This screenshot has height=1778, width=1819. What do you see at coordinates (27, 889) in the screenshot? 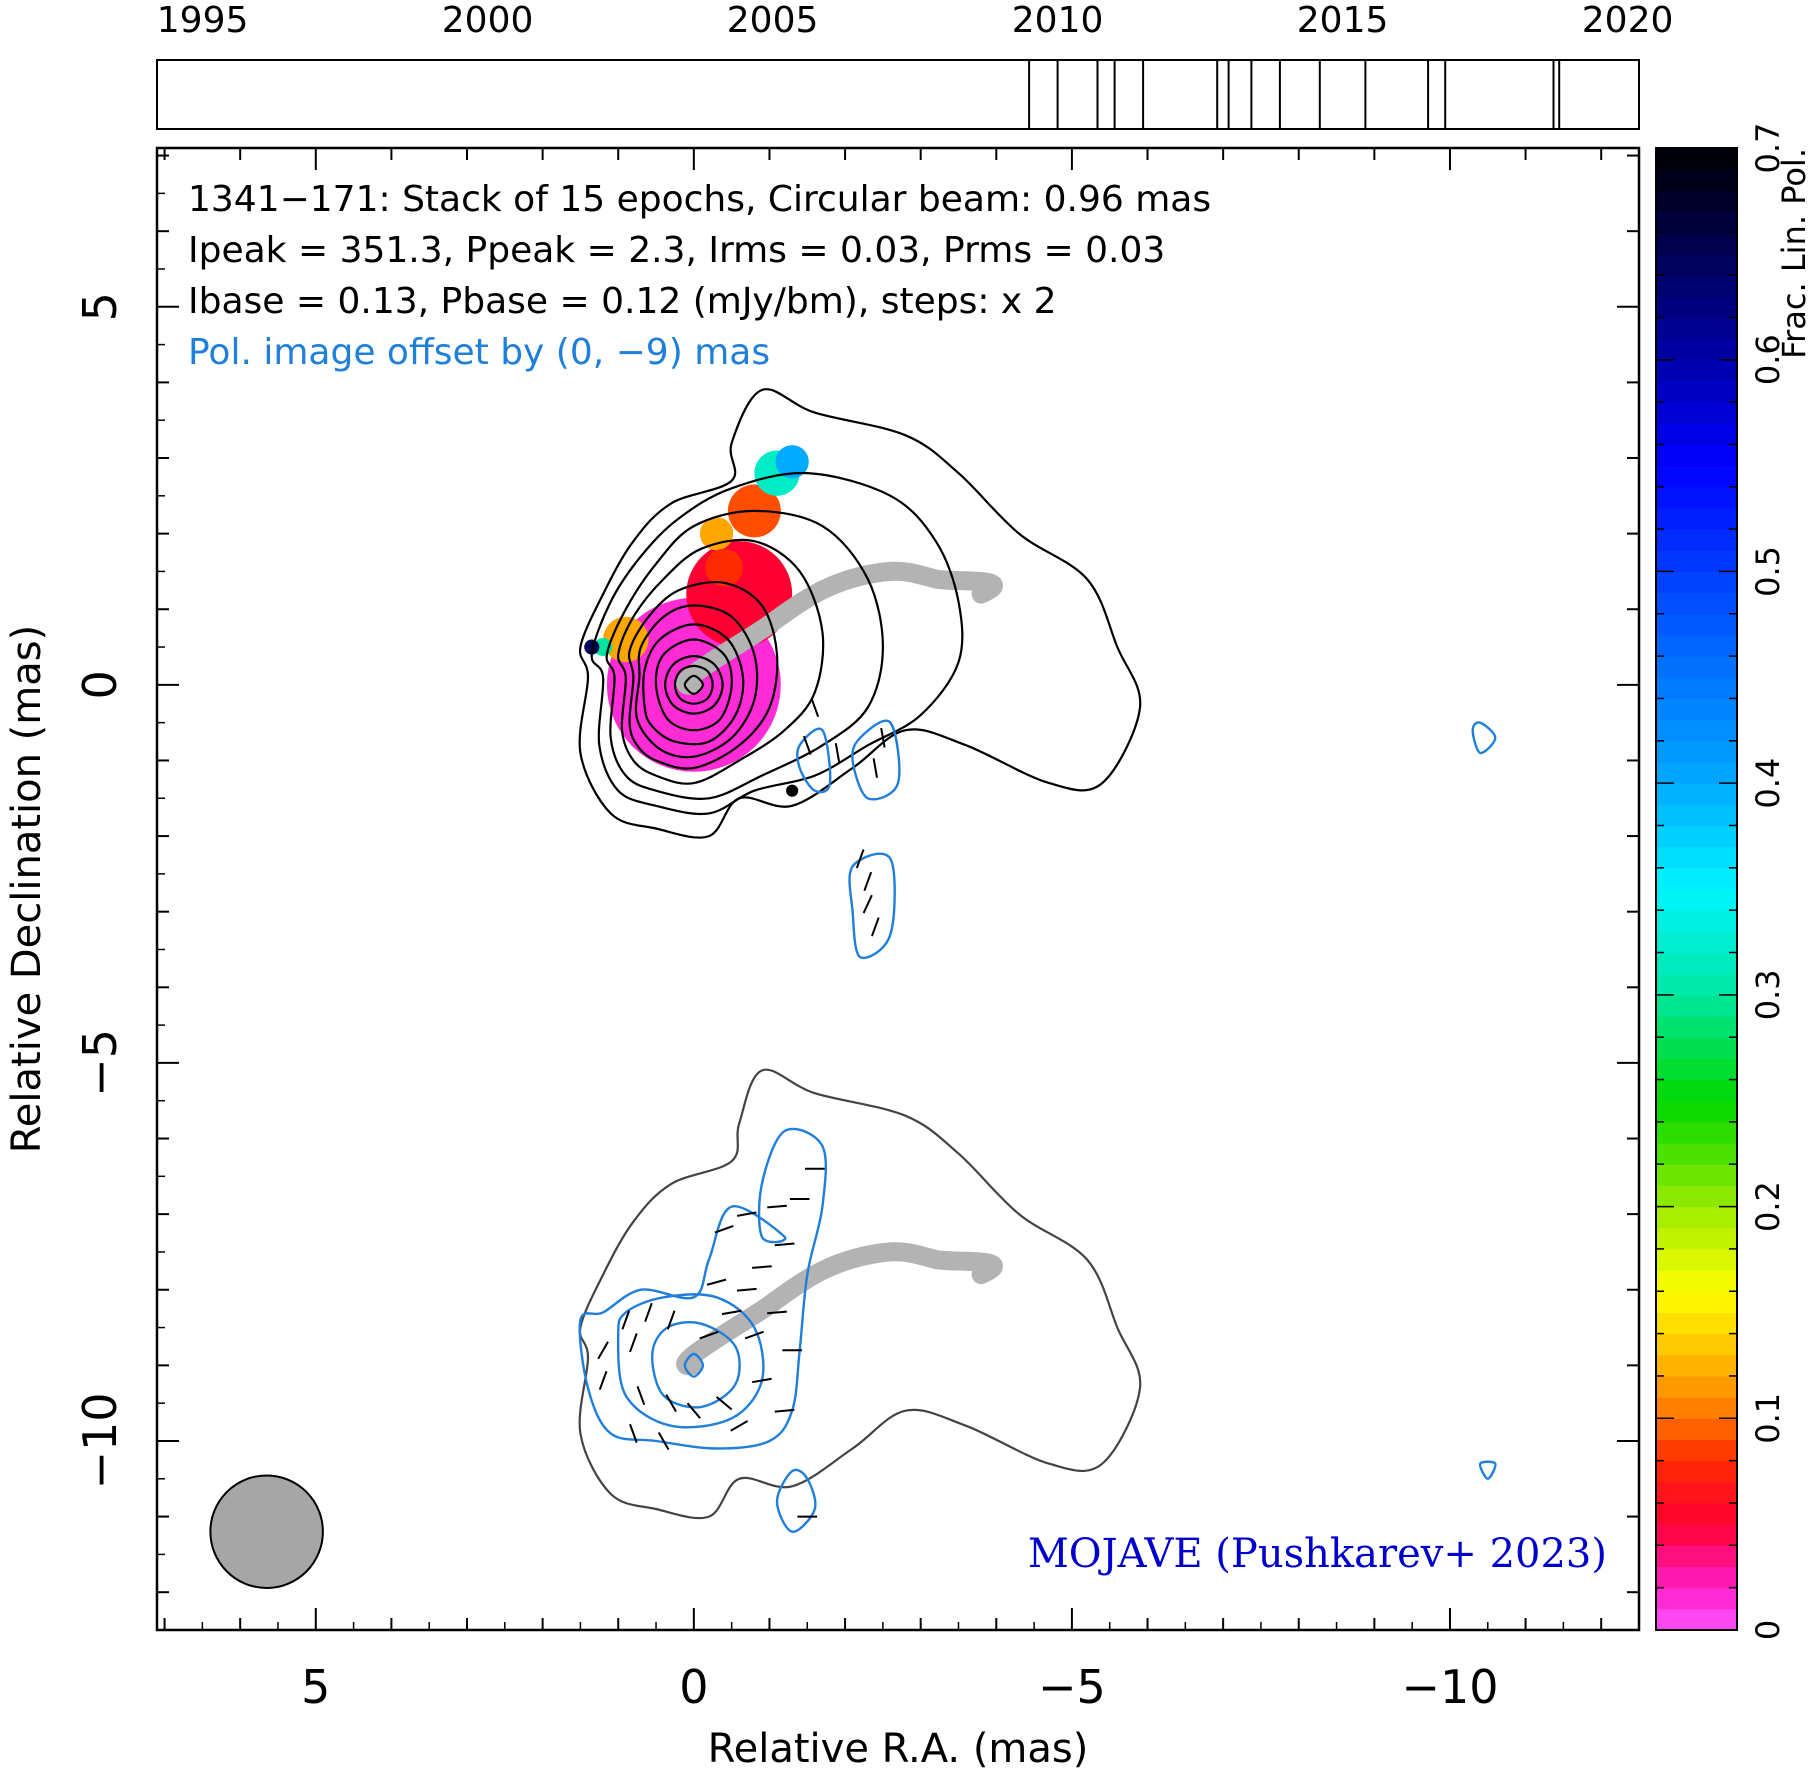
I see `y-axis-label: Relative Declination (mas)` at bounding box center [27, 889].